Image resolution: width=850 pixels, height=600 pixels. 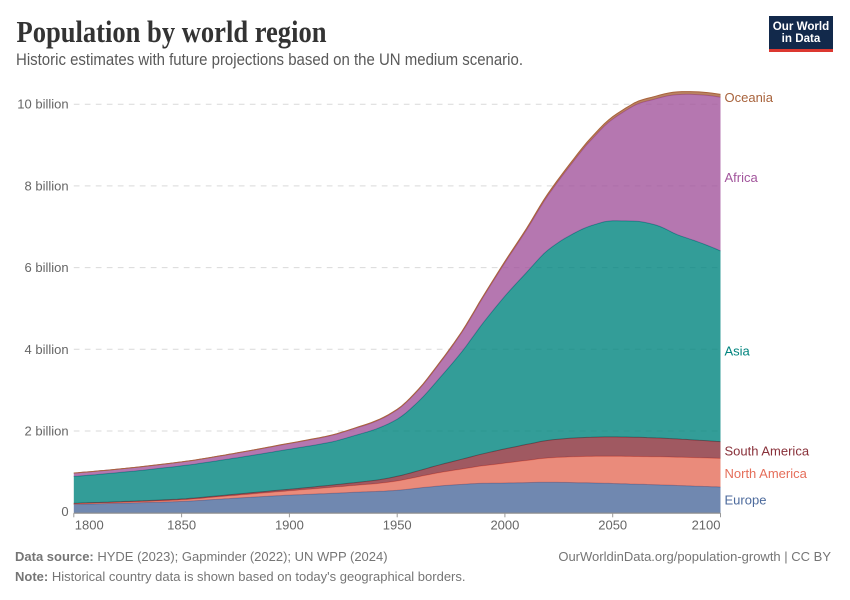 What do you see at coordinates (172, 31) in the screenshot?
I see `svg-text: Population by world region` at bounding box center [172, 31].